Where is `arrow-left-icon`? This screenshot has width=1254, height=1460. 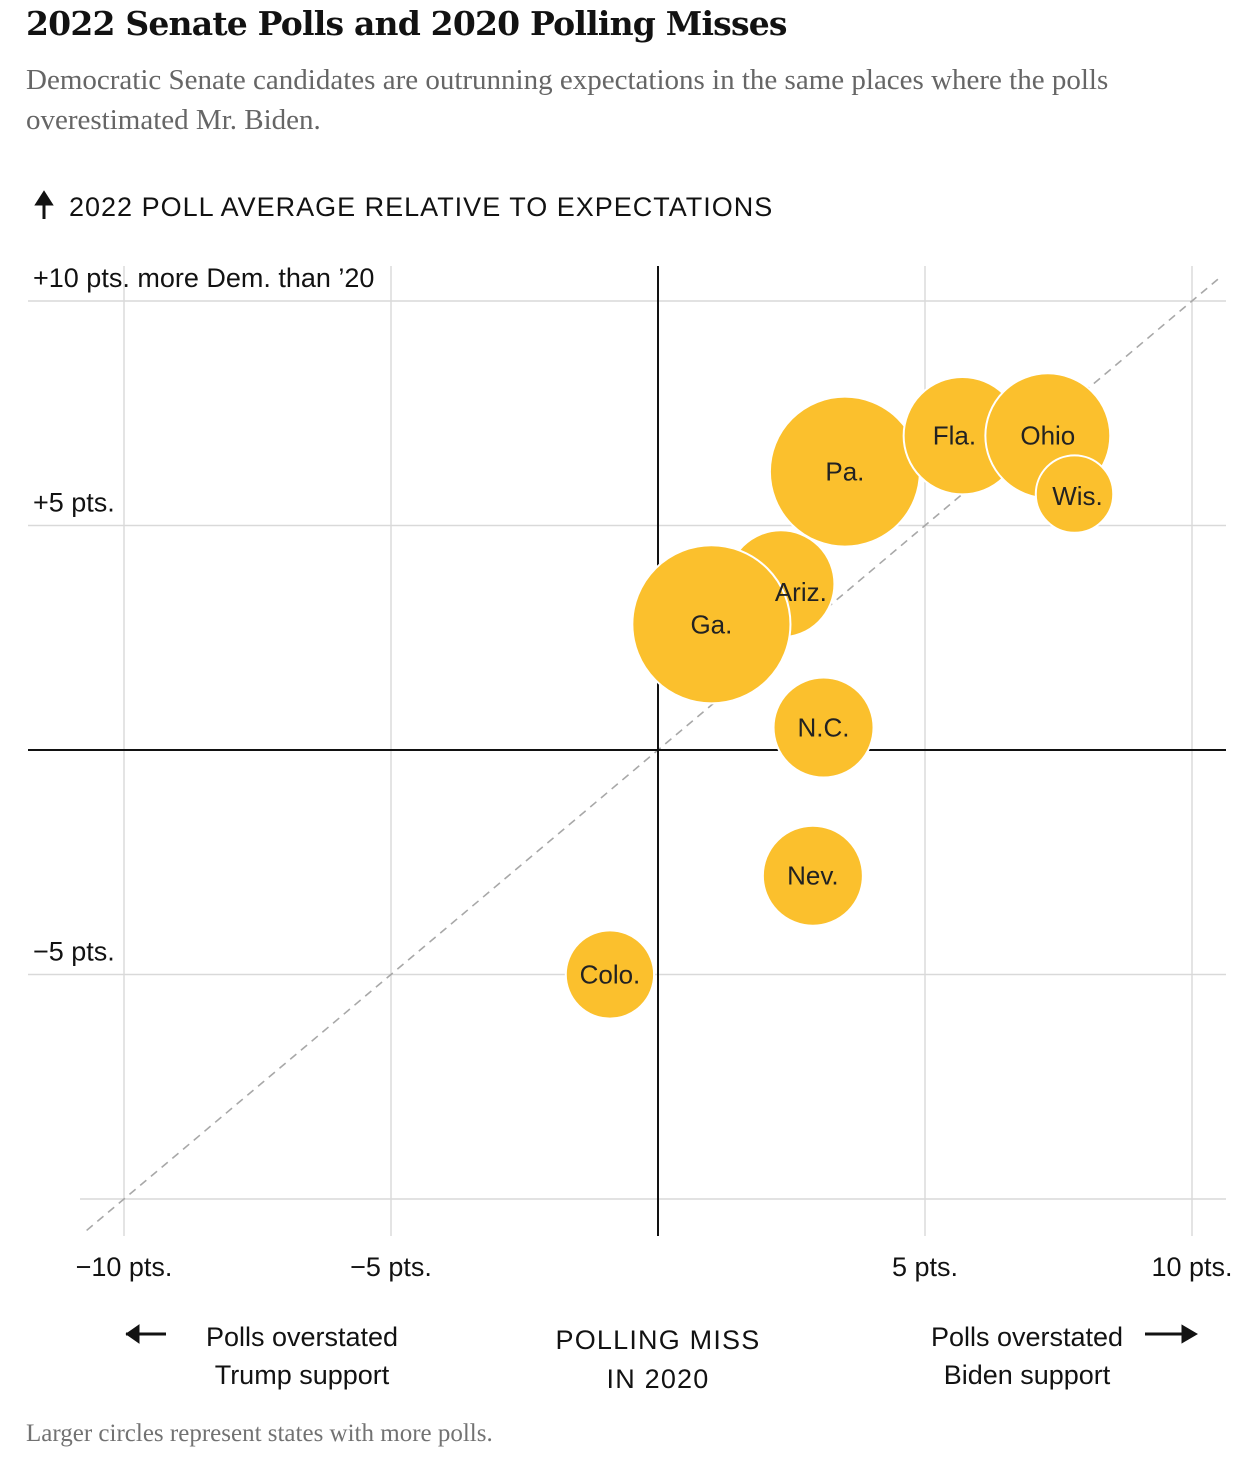
arrow-left-icon is located at coordinates (145, 1334).